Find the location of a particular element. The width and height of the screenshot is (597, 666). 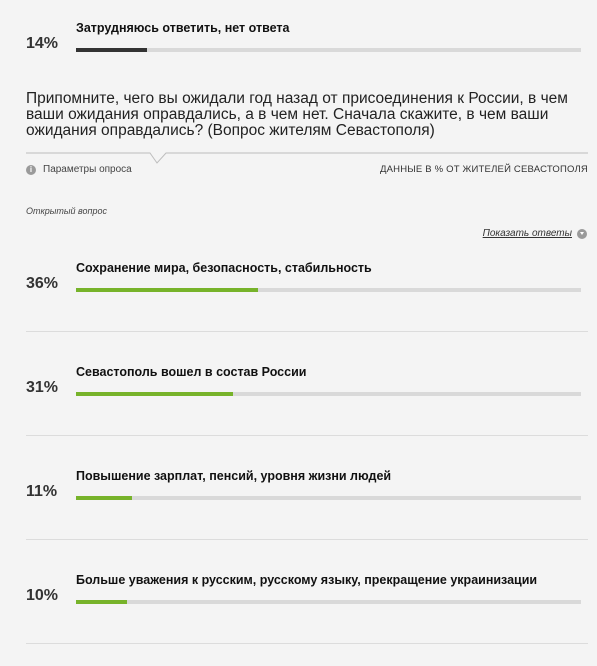

answer-percent: 14% is located at coordinates (42, 43).